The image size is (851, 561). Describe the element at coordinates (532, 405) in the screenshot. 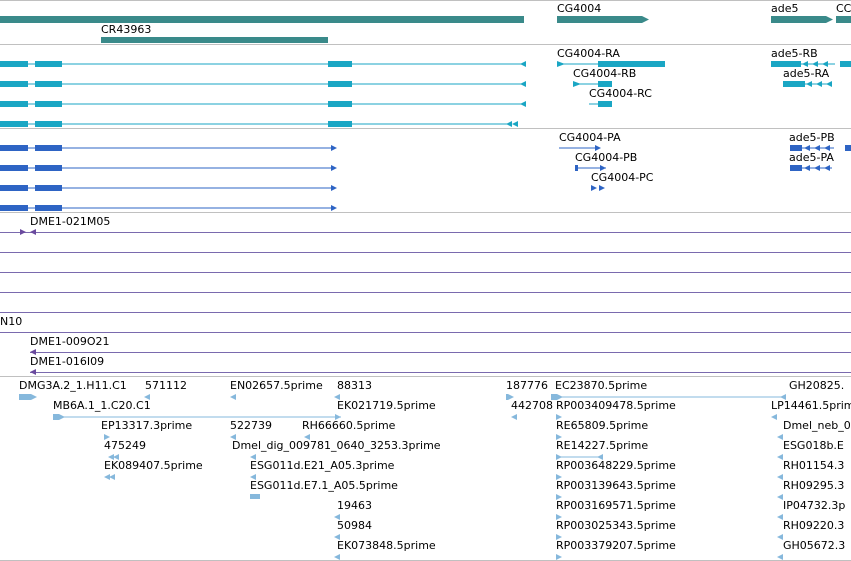

I see `est-label: 442708` at that location.